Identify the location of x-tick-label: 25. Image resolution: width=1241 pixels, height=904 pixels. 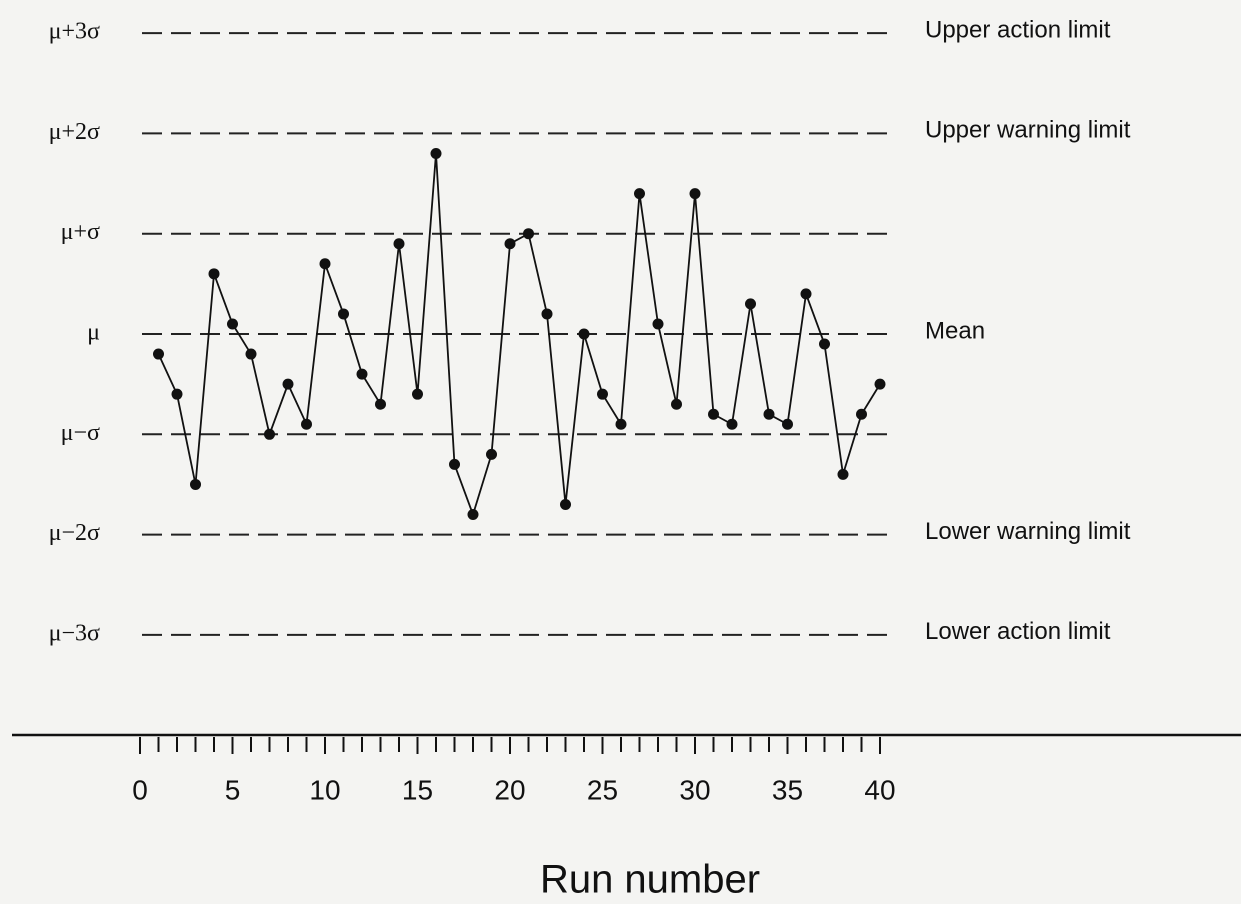
(602, 789).